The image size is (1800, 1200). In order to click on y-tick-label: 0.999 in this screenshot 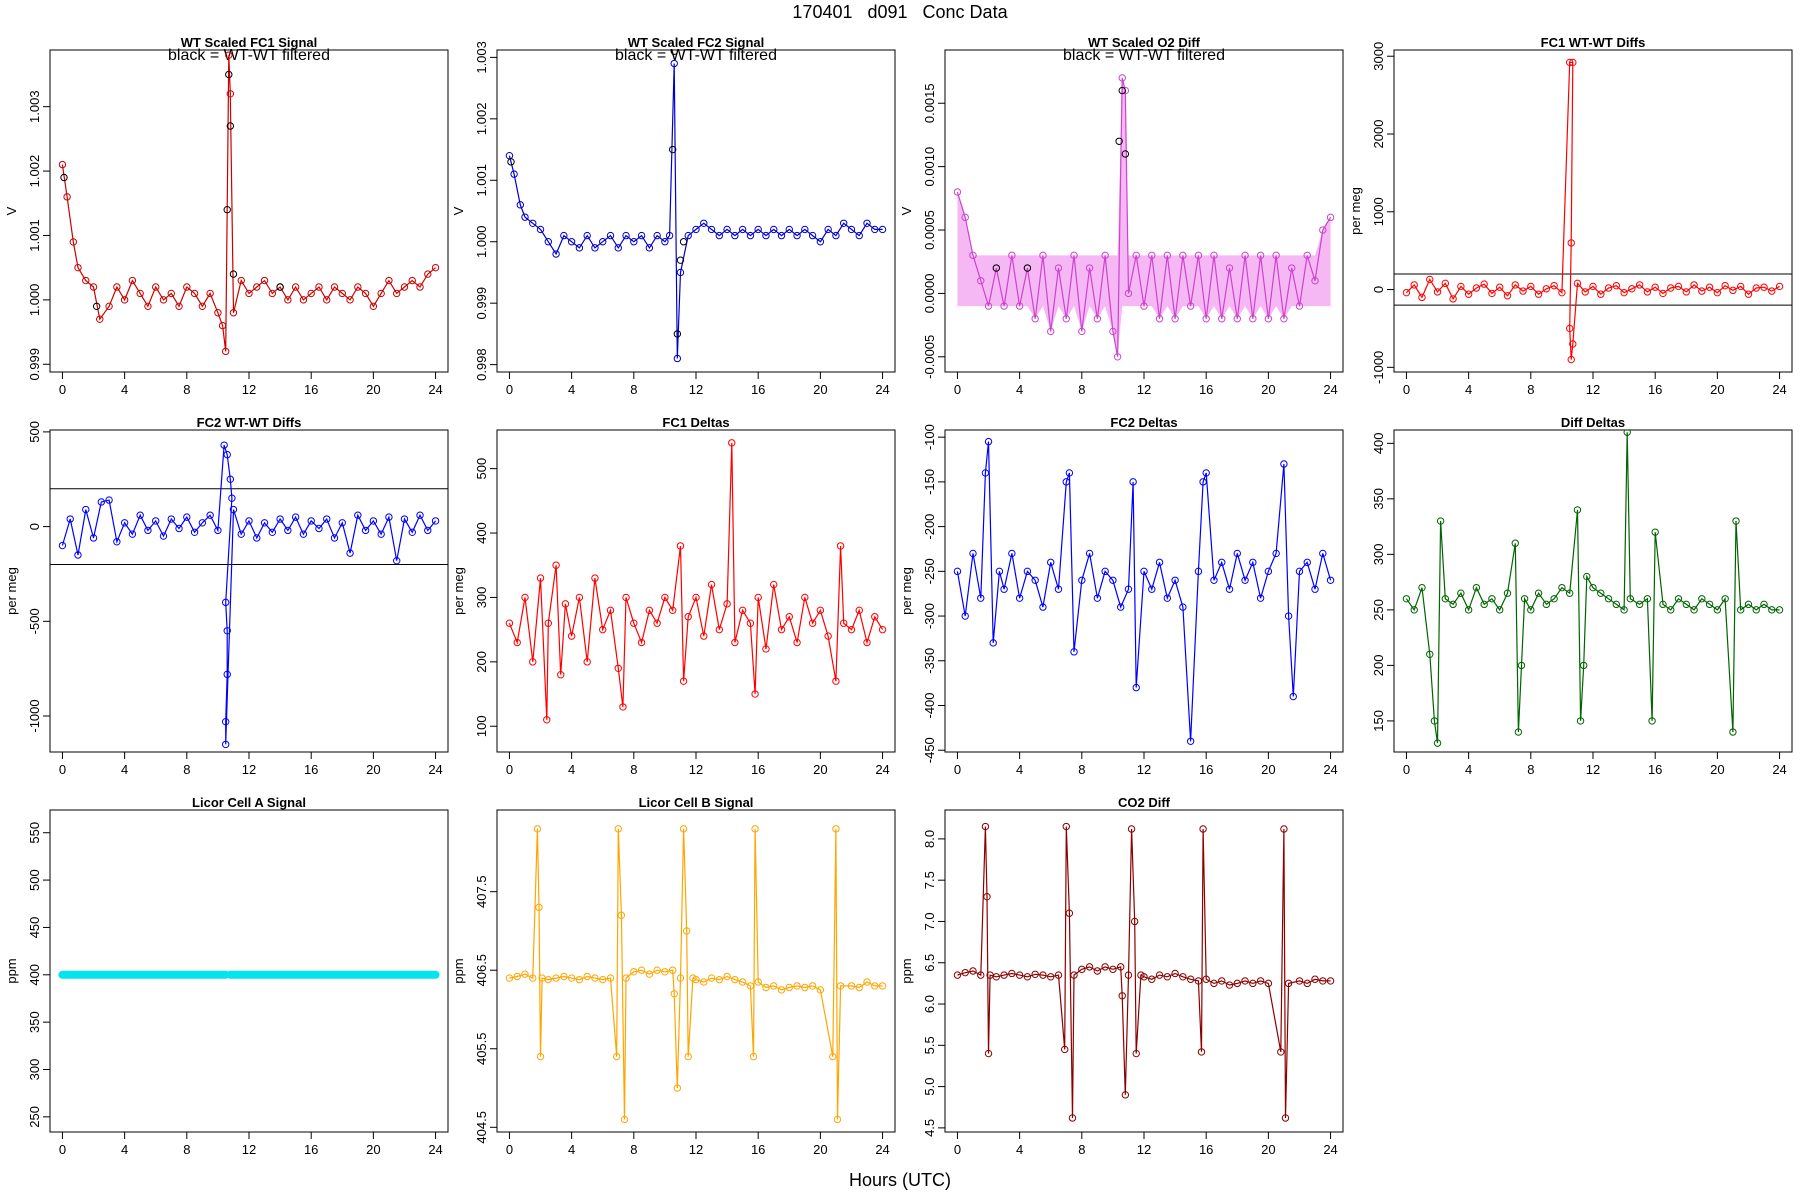, I will do `click(481, 303)`.